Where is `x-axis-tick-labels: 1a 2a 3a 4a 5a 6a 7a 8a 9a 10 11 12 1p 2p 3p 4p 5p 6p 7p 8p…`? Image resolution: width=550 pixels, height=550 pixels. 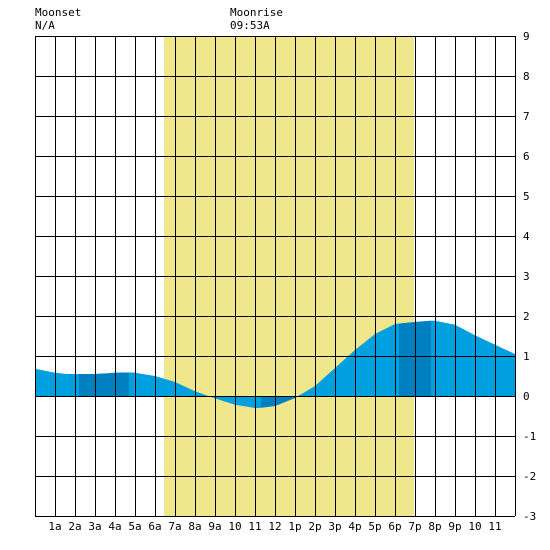
x-axis-tick-labels: 1a 2a 3a 4a 5a 6a 7a 8a 9a 10 11 12 1p 2p 3p 4p 5p 6p 7p 8p… is located at coordinates (274, 526).